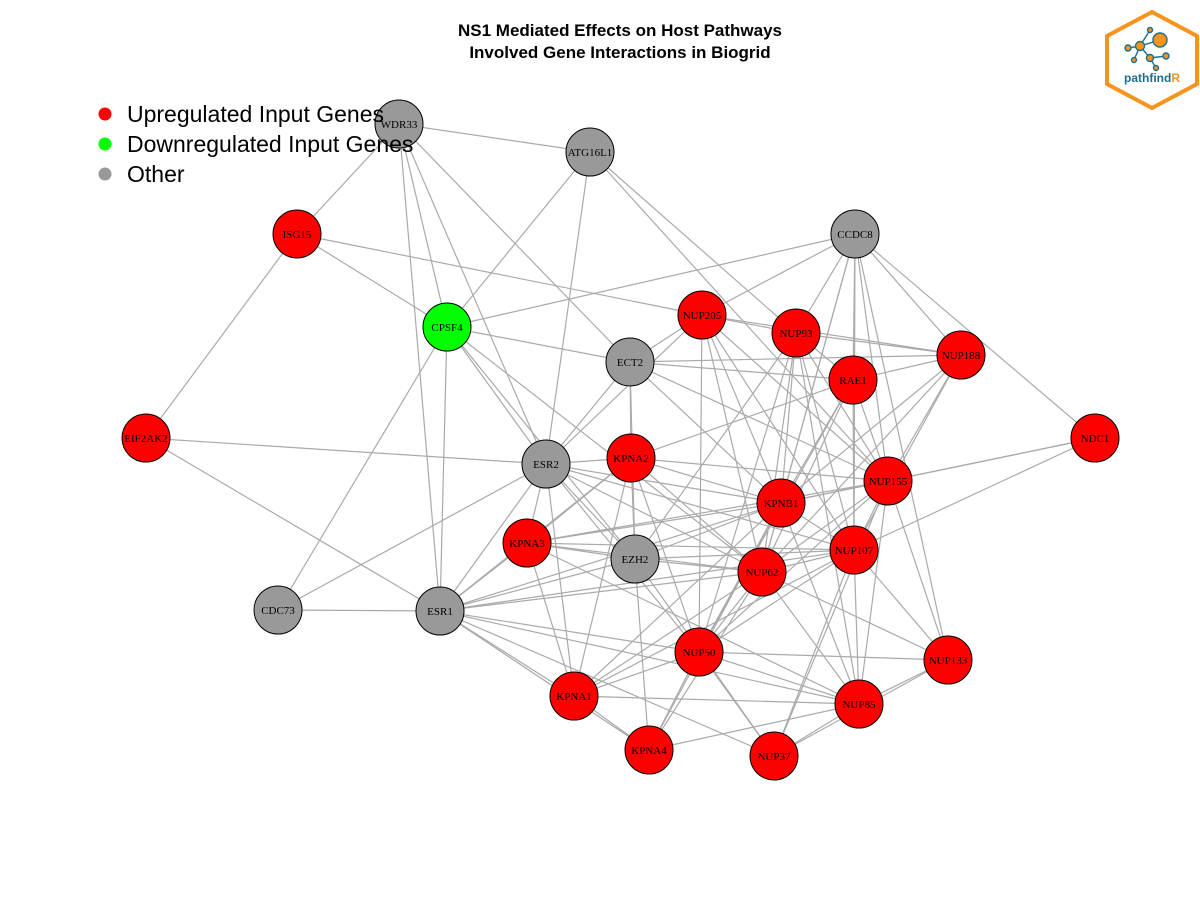  I want to click on node-cpsf4: CPSF4, so click(447, 327).